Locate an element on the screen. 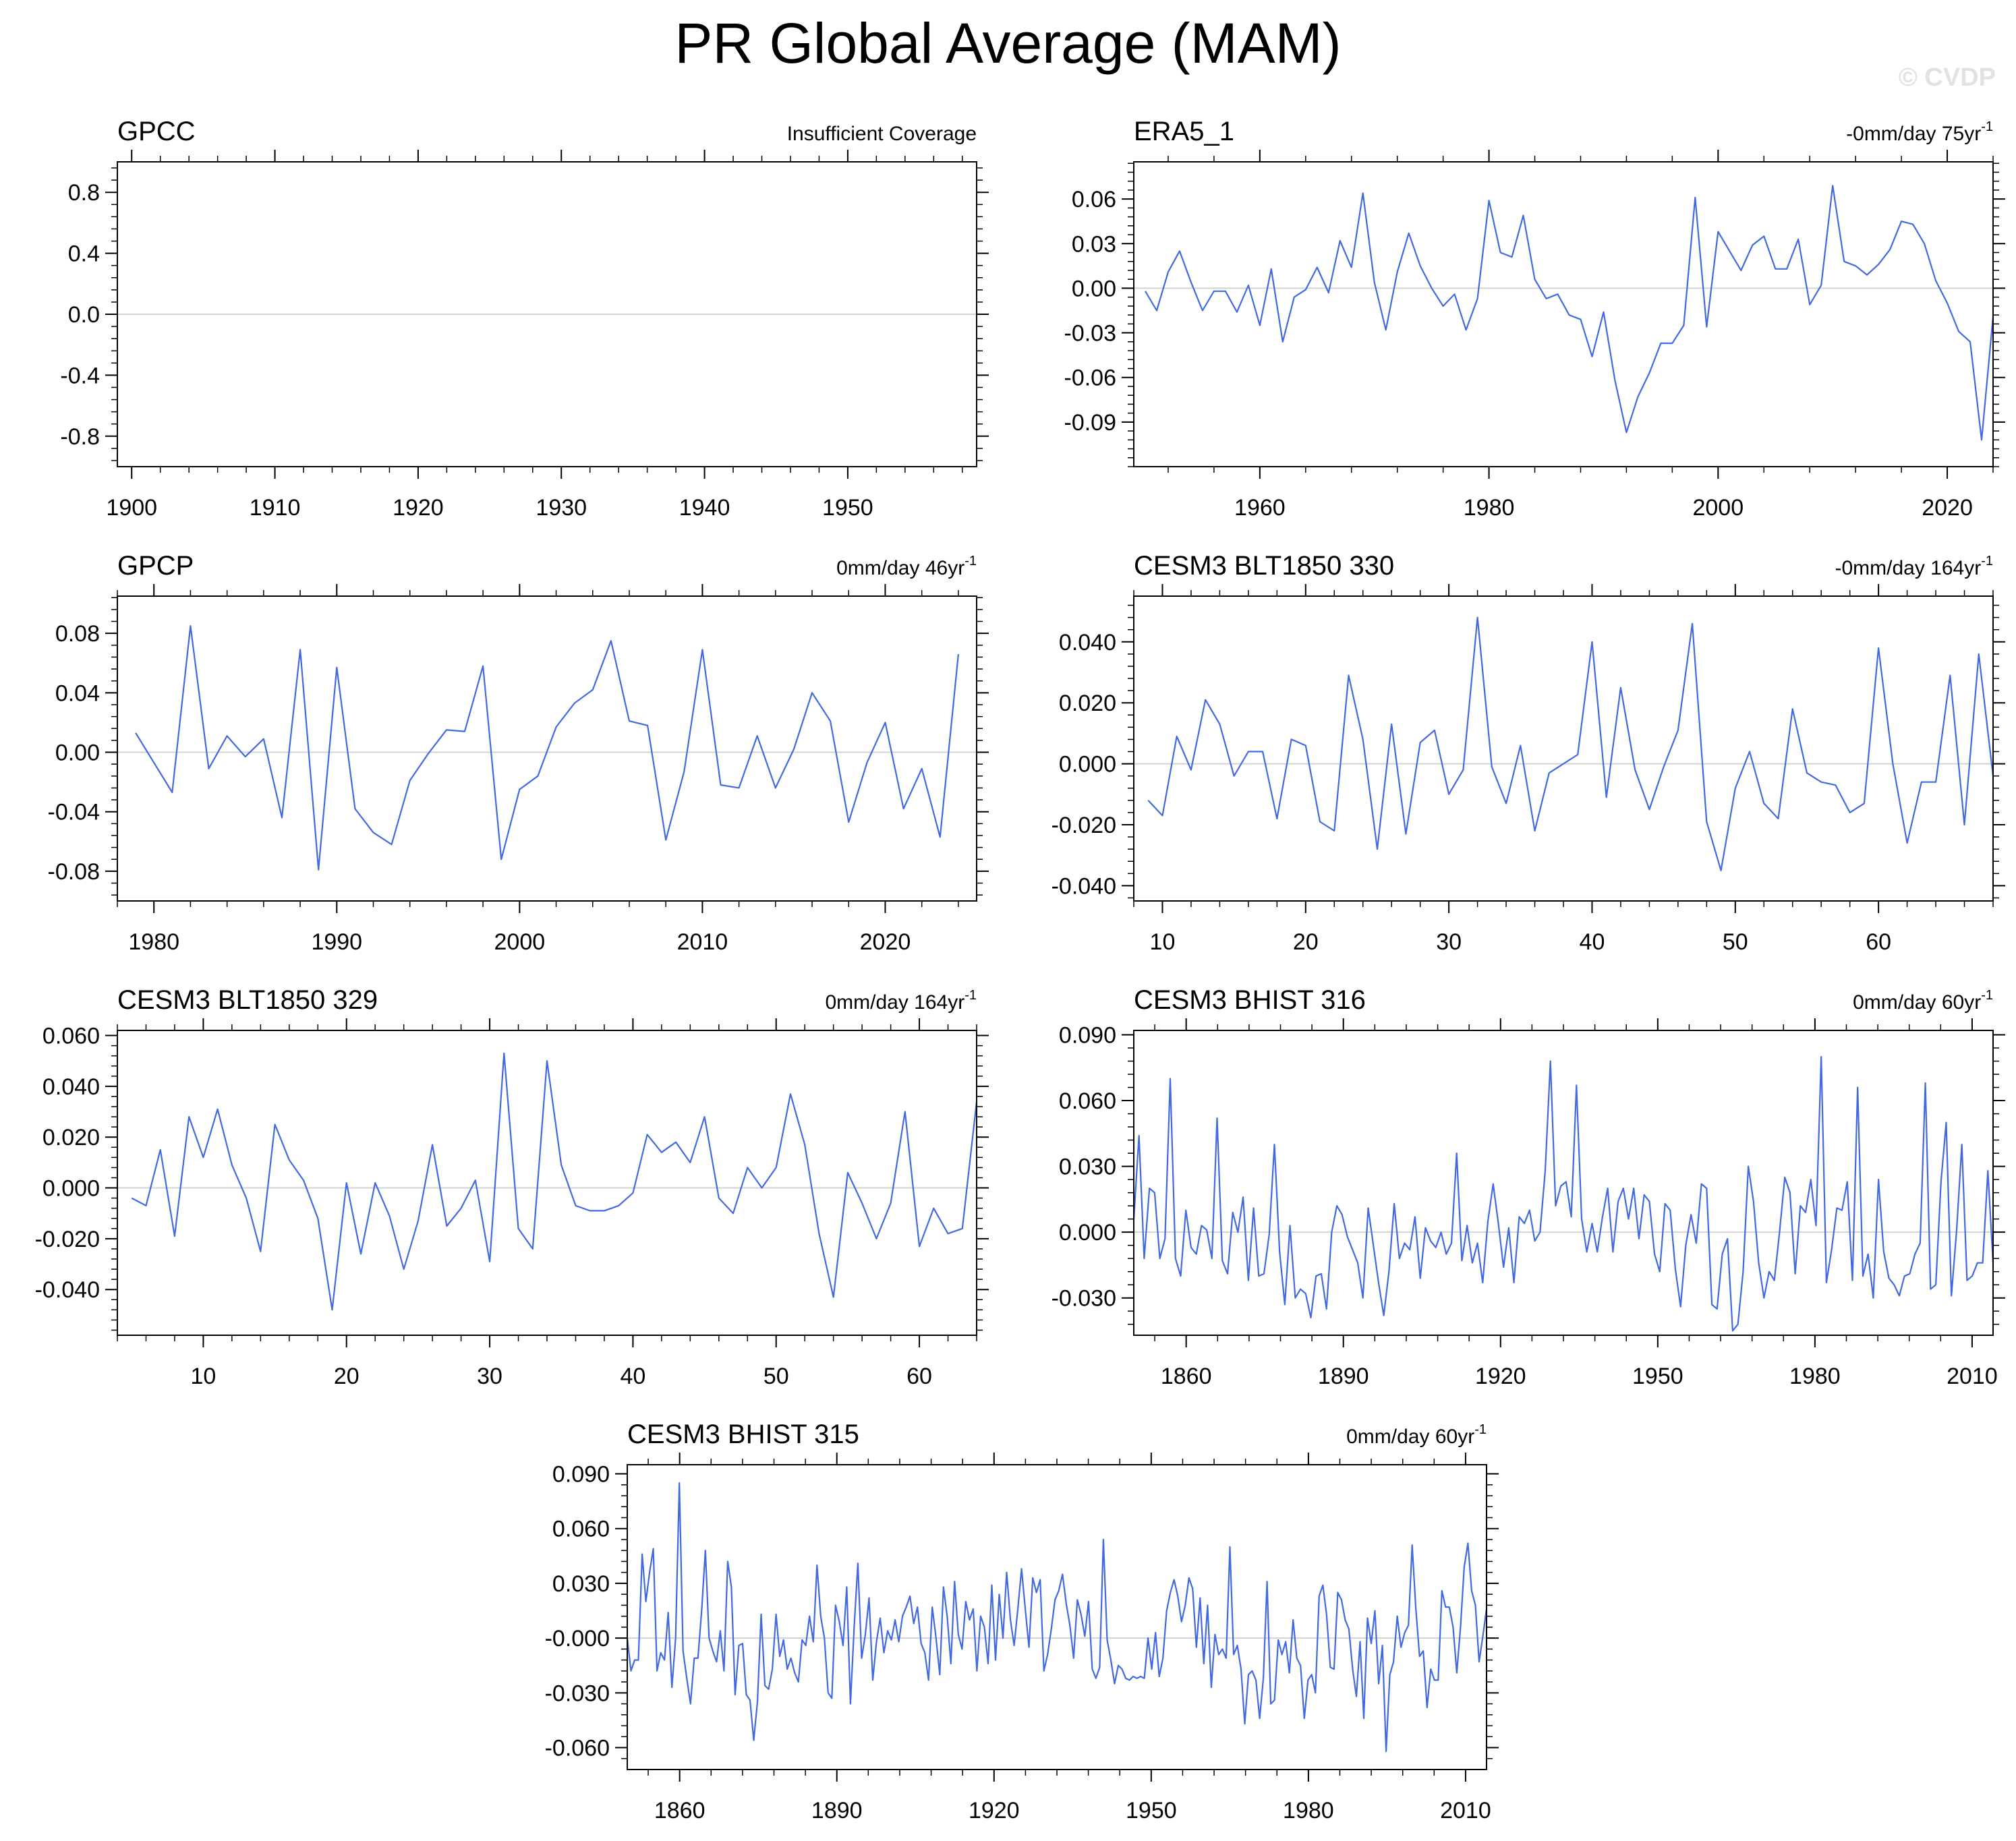  annotation-text: 0mm/day 46yr is located at coordinates (900, 568).